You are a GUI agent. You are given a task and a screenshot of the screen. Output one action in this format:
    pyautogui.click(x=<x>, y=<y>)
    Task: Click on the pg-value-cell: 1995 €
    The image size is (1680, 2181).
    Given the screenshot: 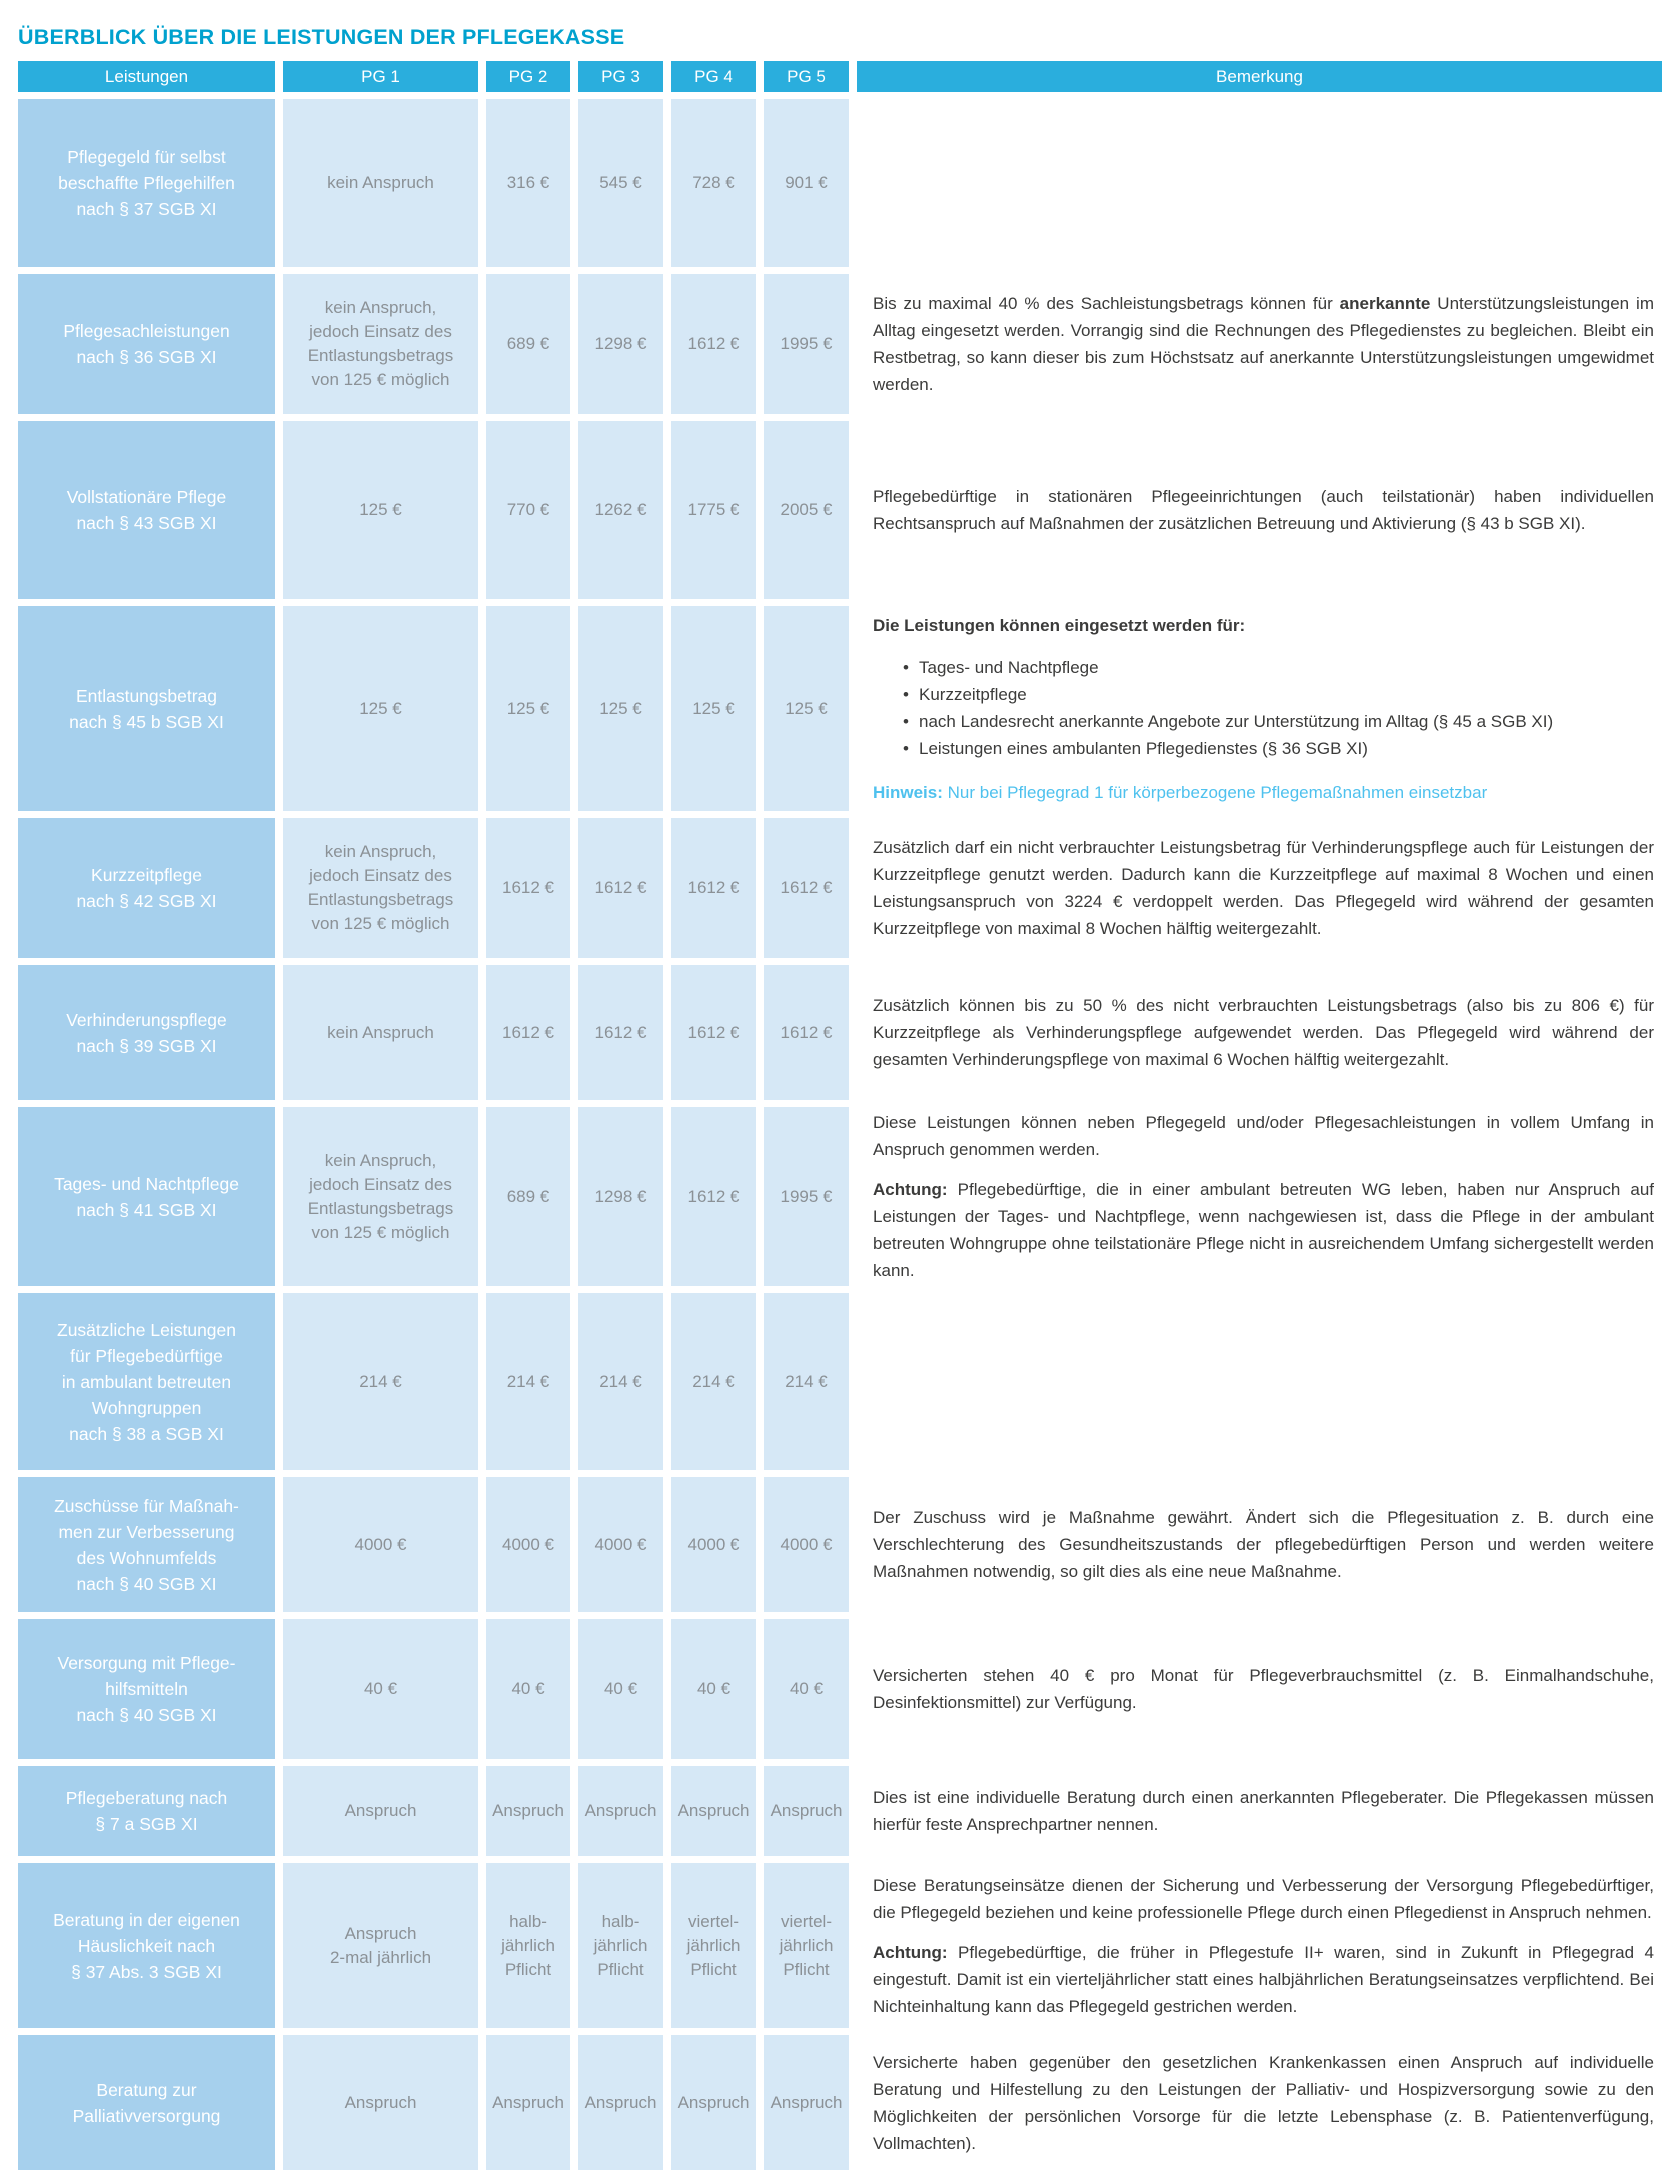 What is the action you would take?
    pyautogui.click(x=806, y=1196)
    